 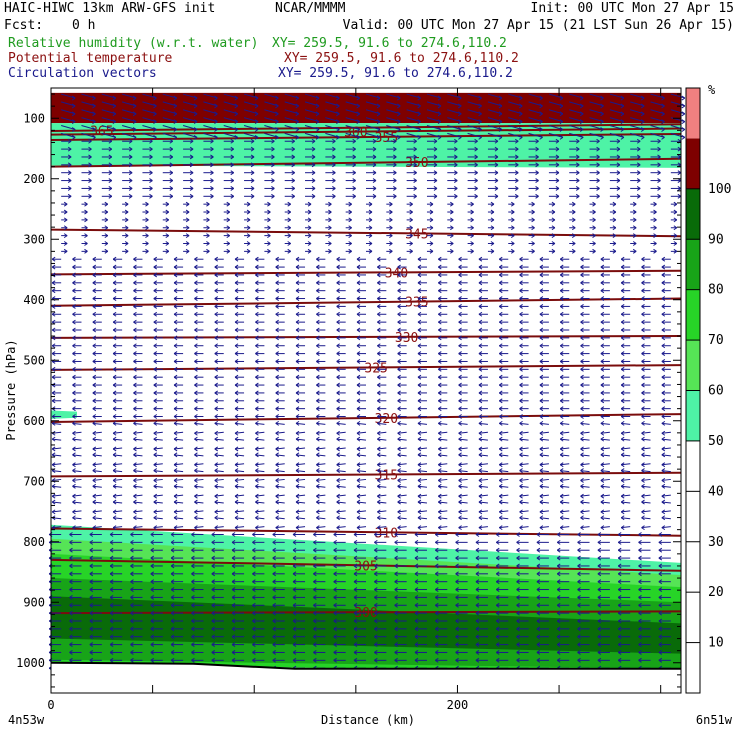 I want to click on y-tick-label-1000: 1000, so click(x=30, y=663).